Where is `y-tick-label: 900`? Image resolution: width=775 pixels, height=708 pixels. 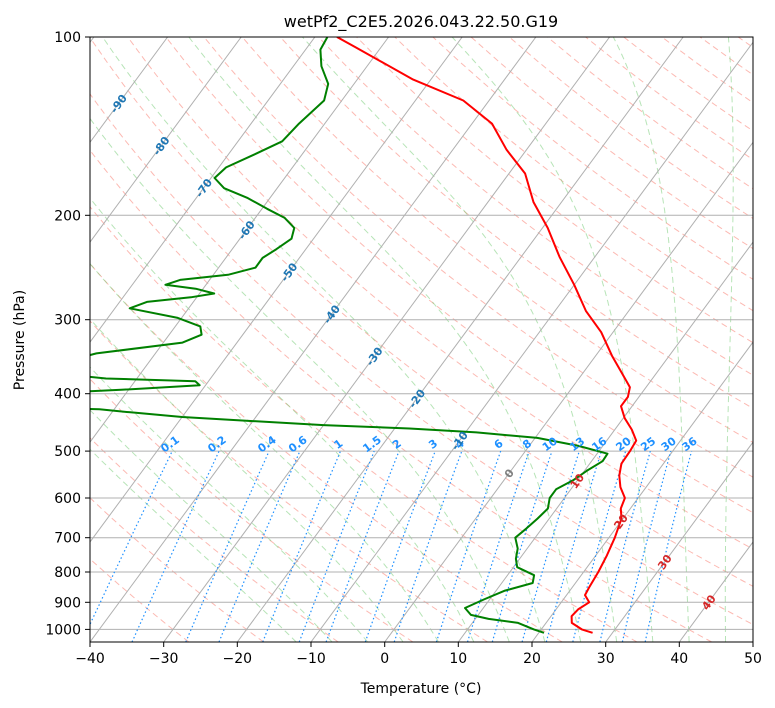 y-tick-label: 900 is located at coordinates (67, 603).